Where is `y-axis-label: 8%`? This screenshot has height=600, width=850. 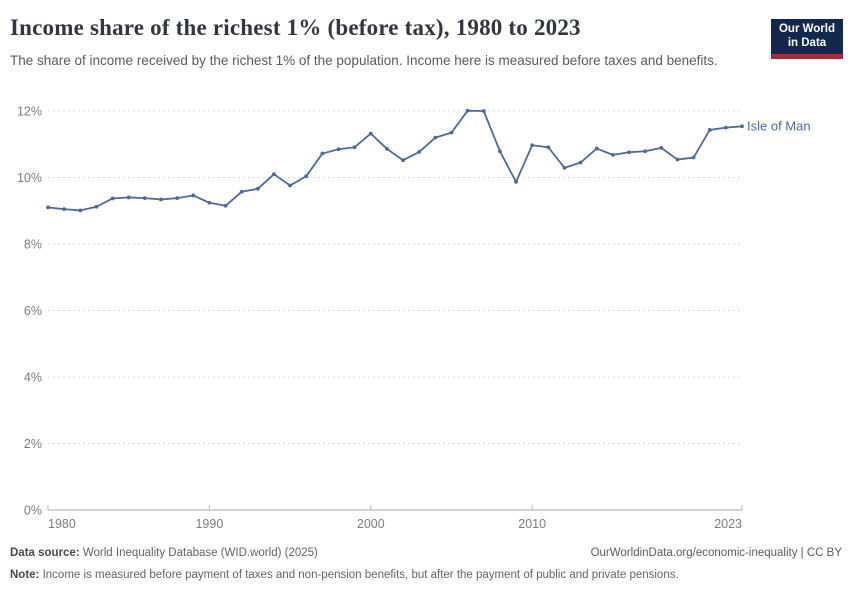 y-axis-label: 8% is located at coordinates (33, 244).